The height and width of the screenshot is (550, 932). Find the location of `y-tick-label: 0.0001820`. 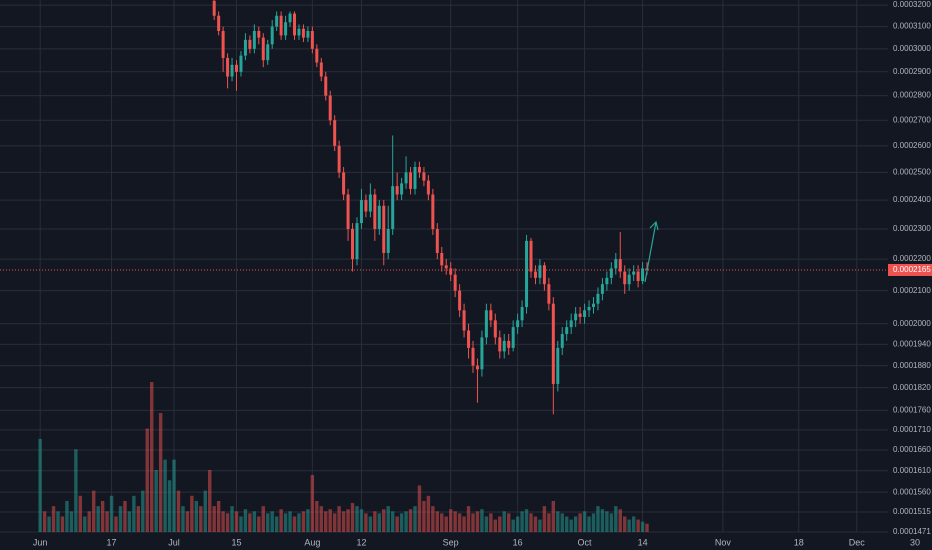

y-tick-label: 0.0001820 is located at coordinates (912, 387).